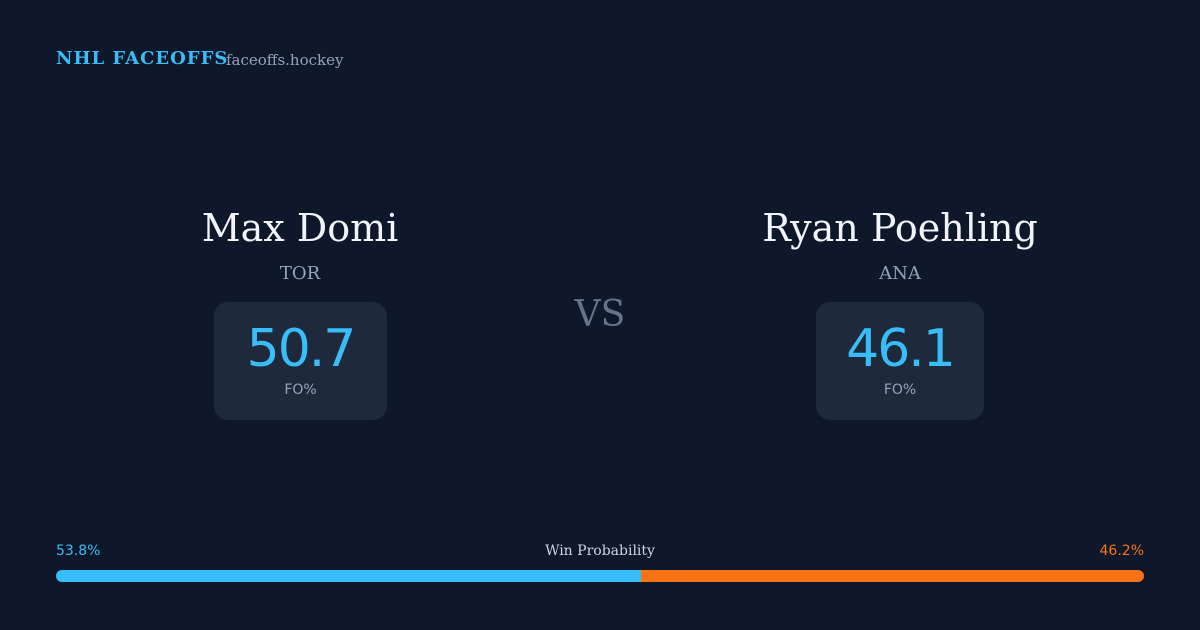  What do you see at coordinates (1121, 551) in the screenshot?
I see `win-prob-label: 46.2%` at bounding box center [1121, 551].